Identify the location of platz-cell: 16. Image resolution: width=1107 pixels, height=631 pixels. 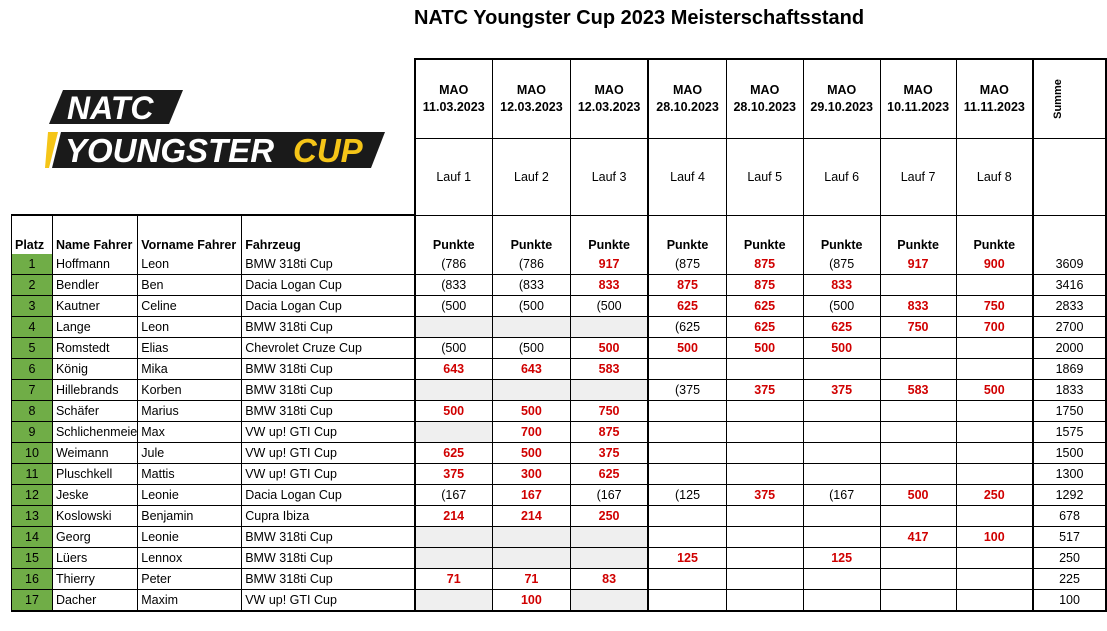
(32, 579).